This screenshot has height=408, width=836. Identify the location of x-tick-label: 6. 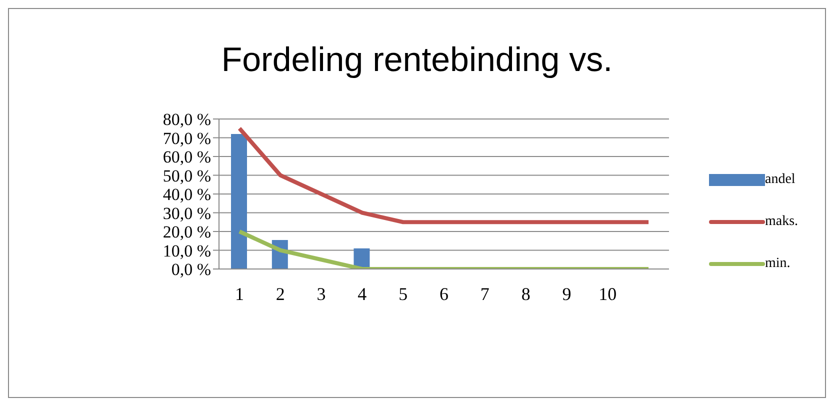
(444, 294).